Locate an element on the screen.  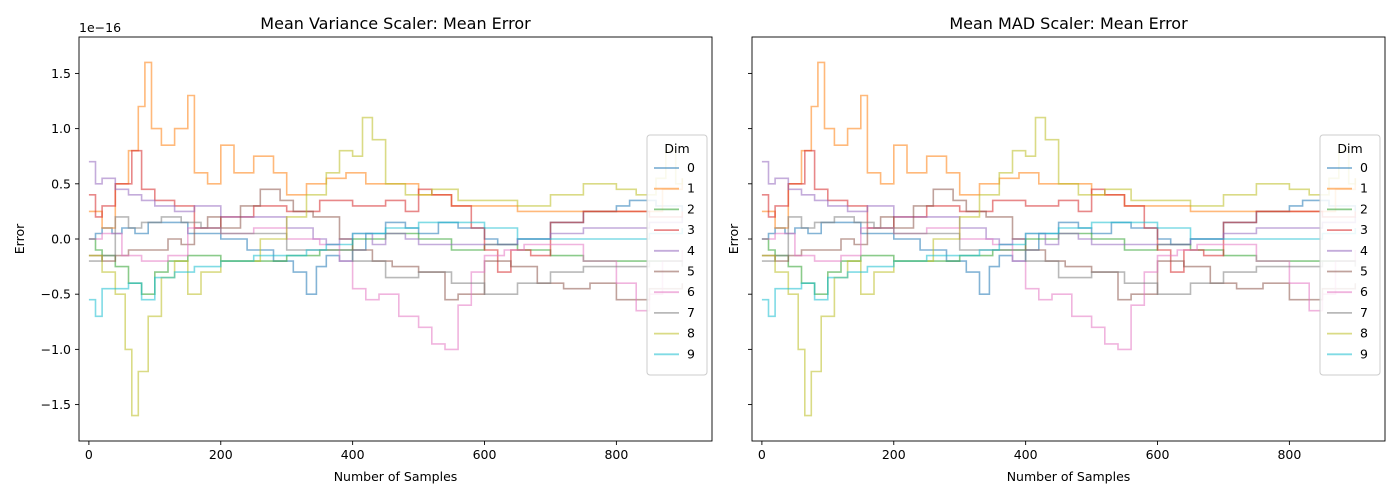
y-tick-label: 0.5 is located at coordinates (61, 183).